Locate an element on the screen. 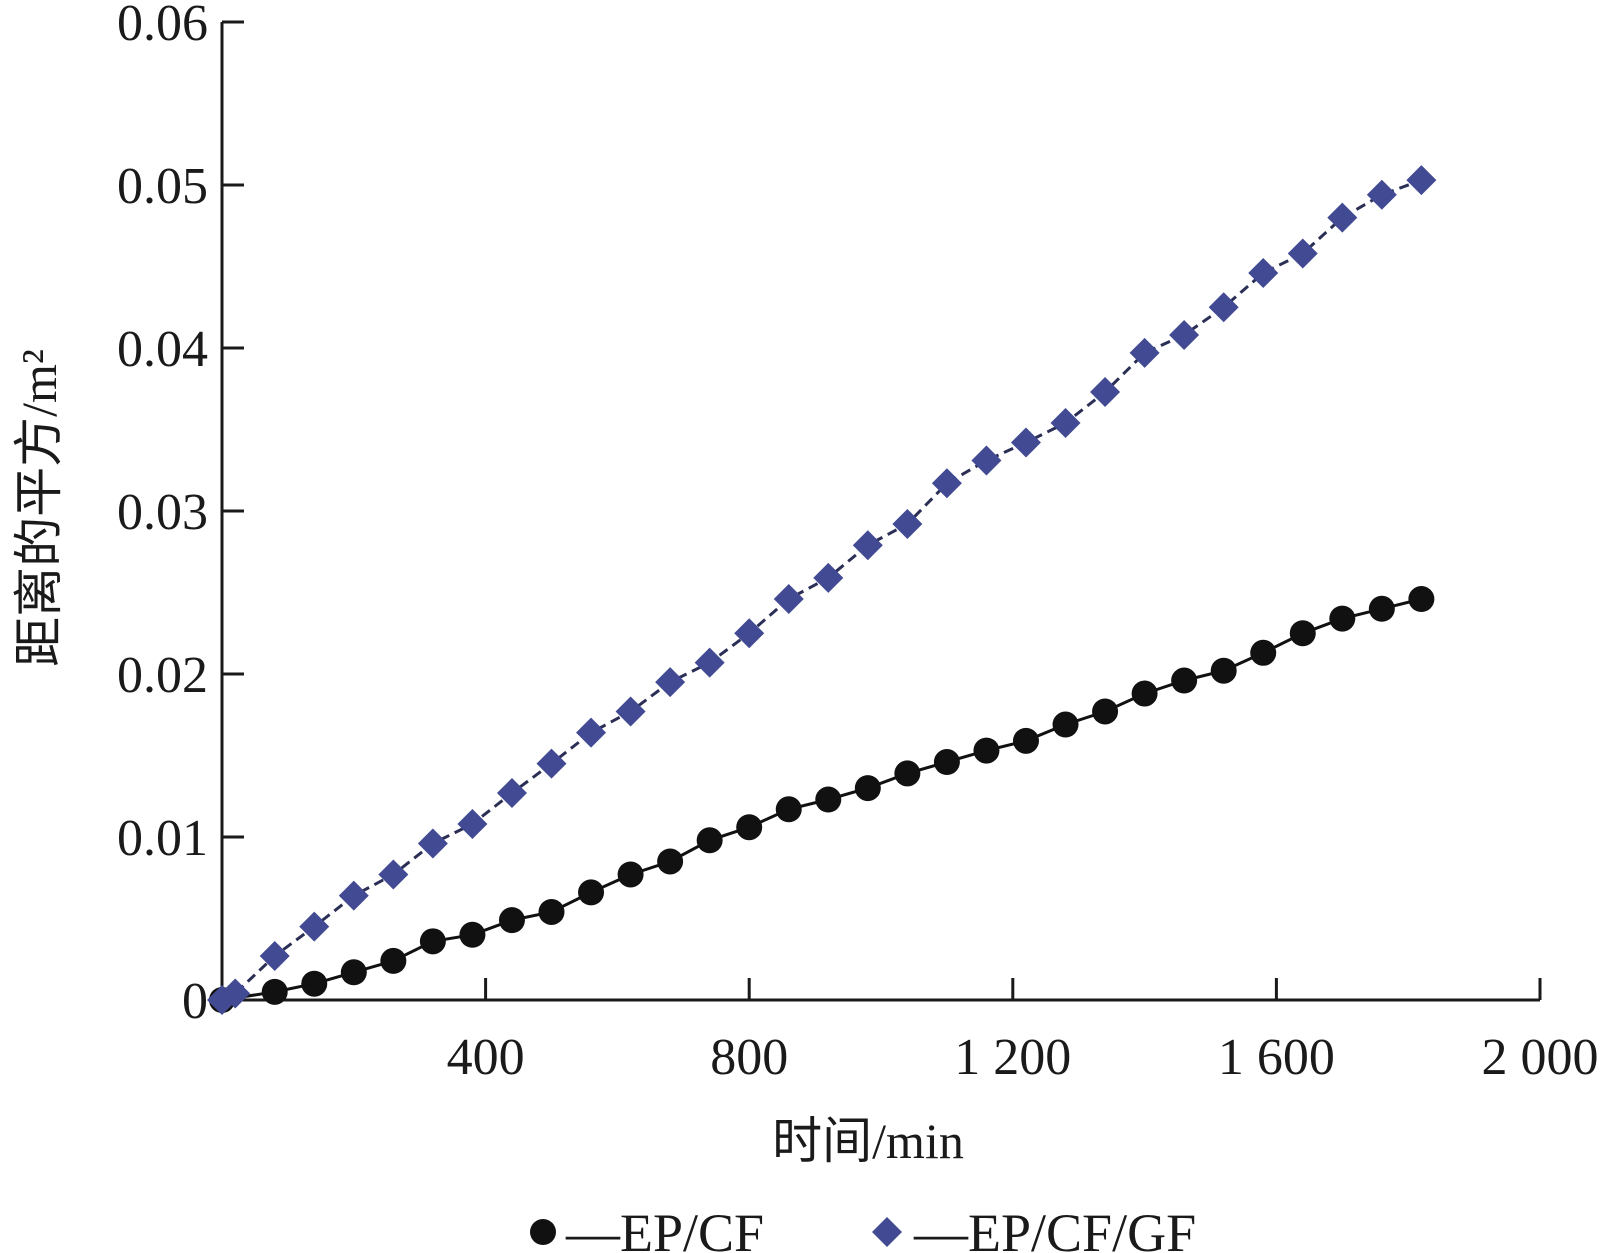 Image resolution: width=1604 pixels, height=1253 pixels. legend-marker-ep-cf-gf is located at coordinates (887, 1232).